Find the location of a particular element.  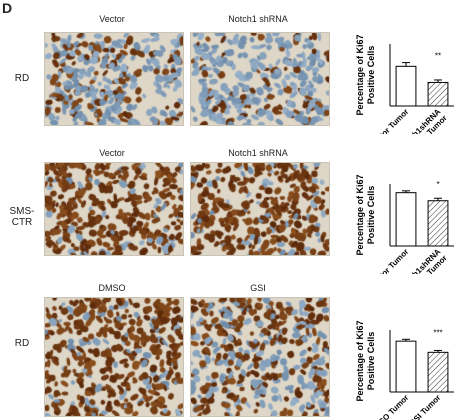

col-label-2-2: Notch1 shRNA is located at coordinates (258, 153).